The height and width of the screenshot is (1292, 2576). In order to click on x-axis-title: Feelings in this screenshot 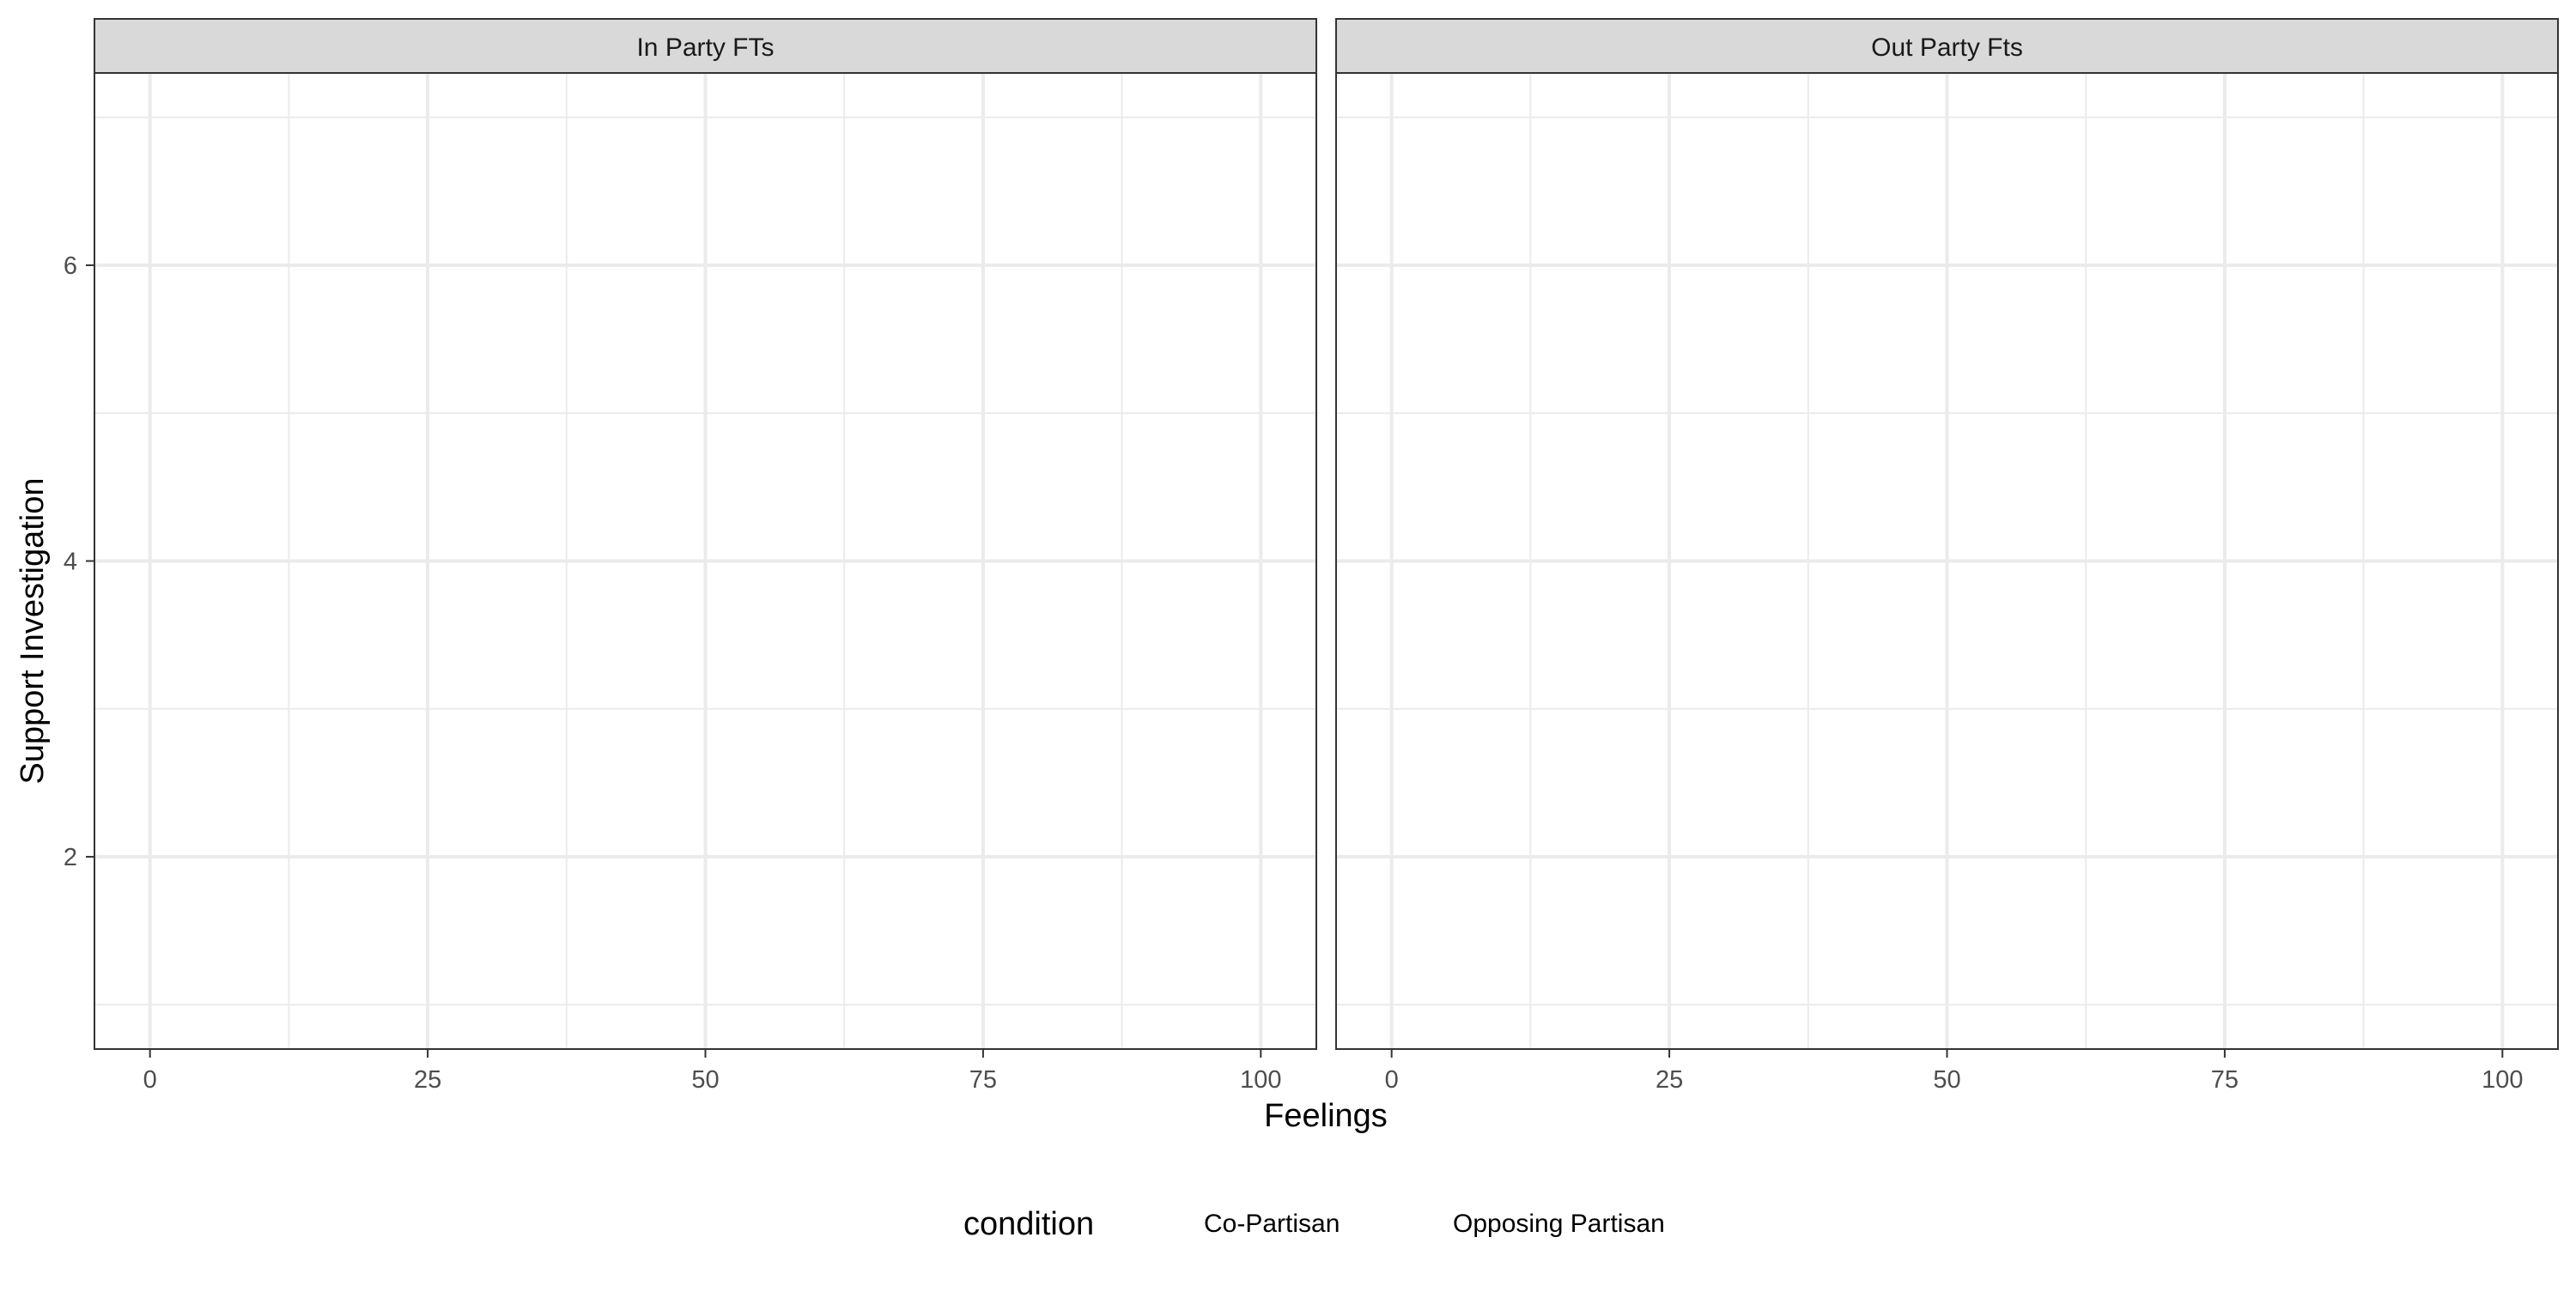, I will do `click(1326, 1116)`.